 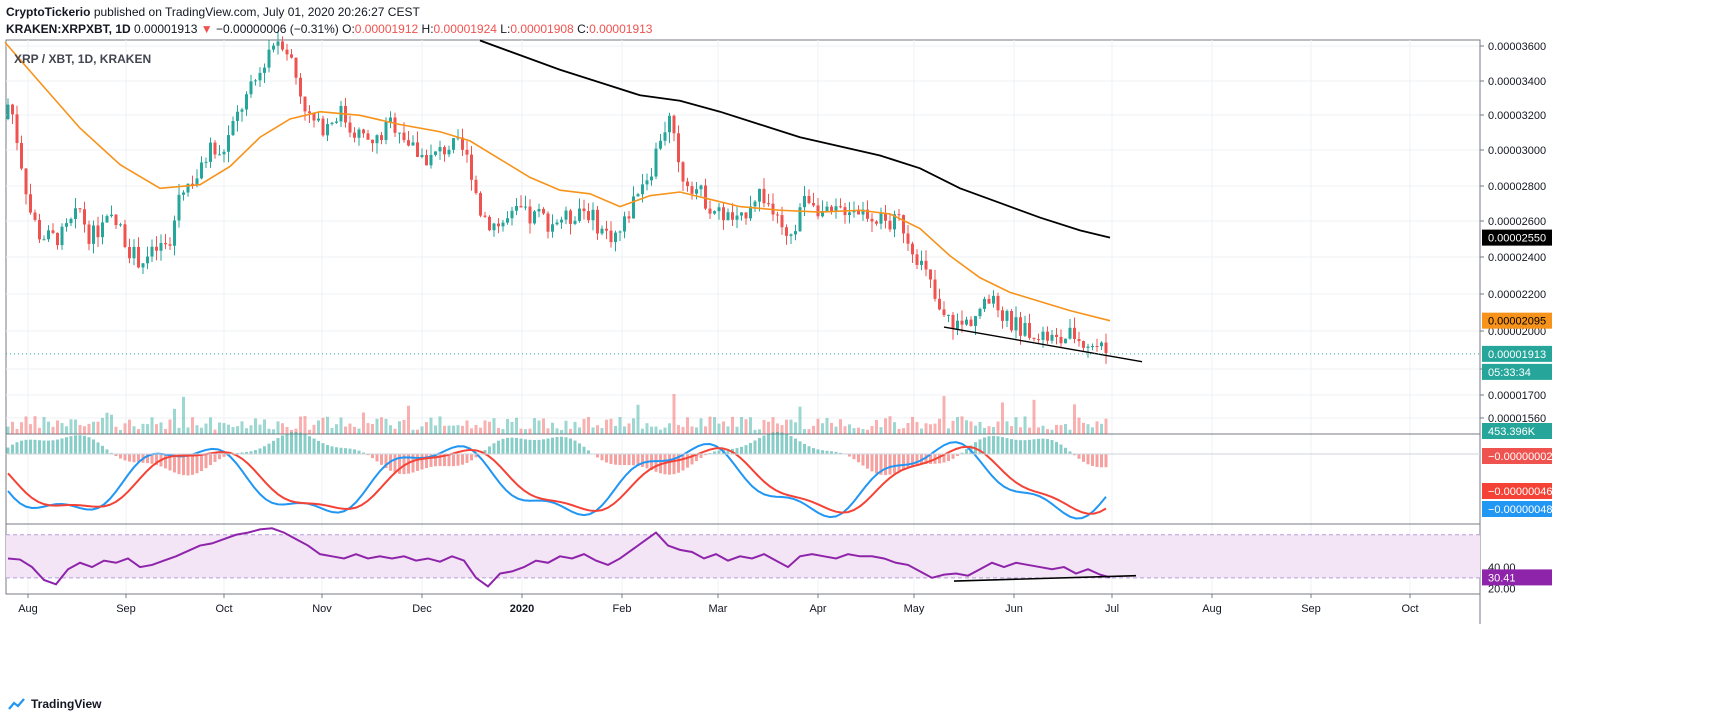 I want to click on last-price-label: 0.00001913, so click(x=1517, y=355).